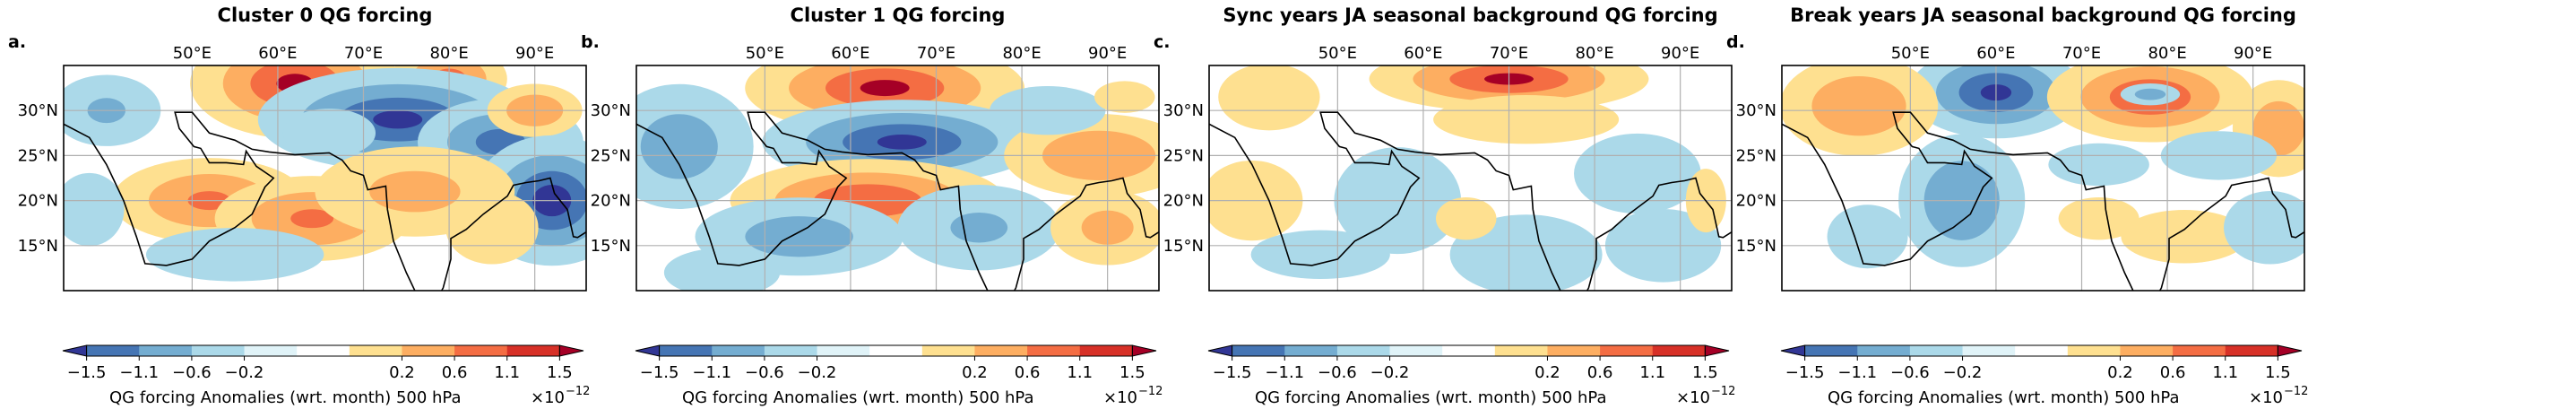 Image resolution: width=2576 pixels, height=418 pixels. What do you see at coordinates (1735, 42) in the screenshot?
I see `panel-label: d.` at bounding box center [1735, 42].